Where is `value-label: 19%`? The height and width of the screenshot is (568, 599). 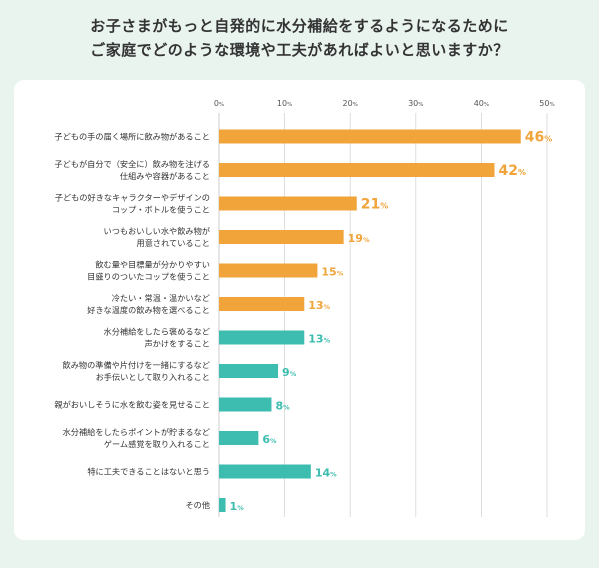
value-label: 19% is located at coordinates (359, 238).